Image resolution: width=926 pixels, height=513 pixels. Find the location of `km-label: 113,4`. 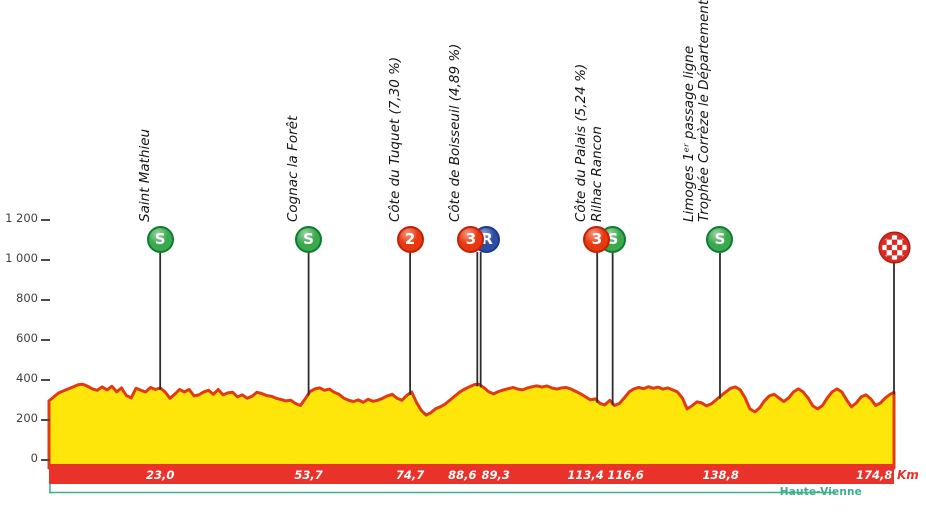

km-label: 113,4 is located at coordinates (585, 475).